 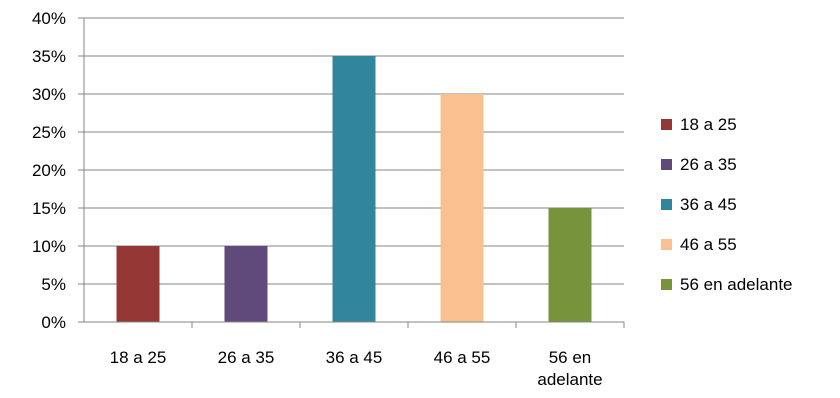 What do you see at coordinates (708, 244) in the screenshot?
I see `legend-label: 46 a 55` at bounding box center [708, 244].